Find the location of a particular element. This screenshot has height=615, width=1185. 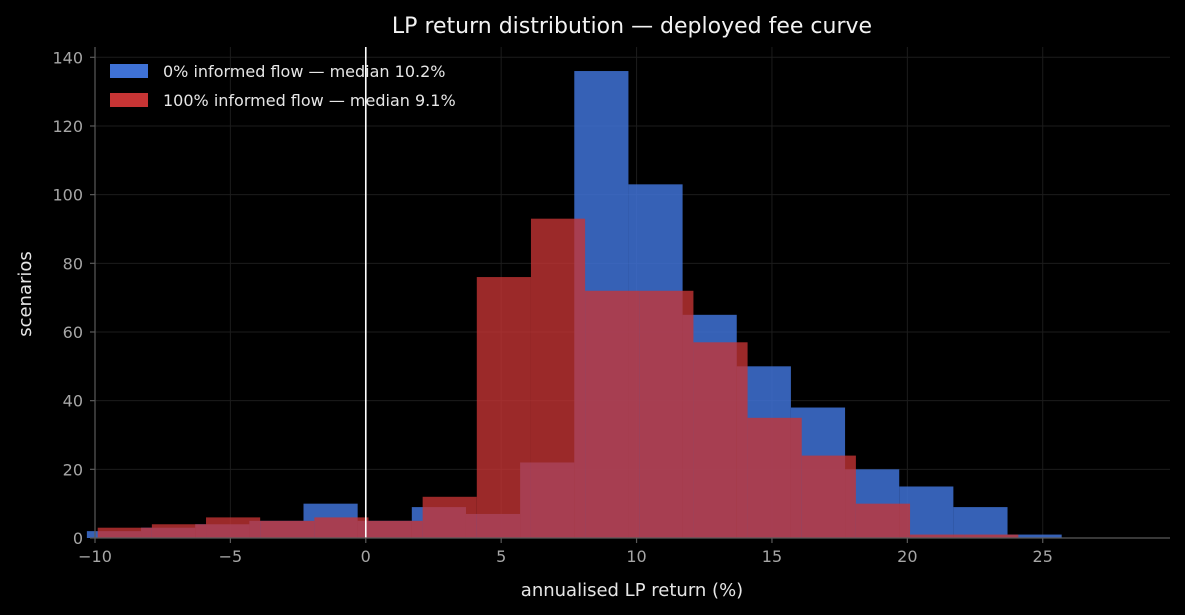

x-tick-label-4: 10 is located at coordinates (636, 556).